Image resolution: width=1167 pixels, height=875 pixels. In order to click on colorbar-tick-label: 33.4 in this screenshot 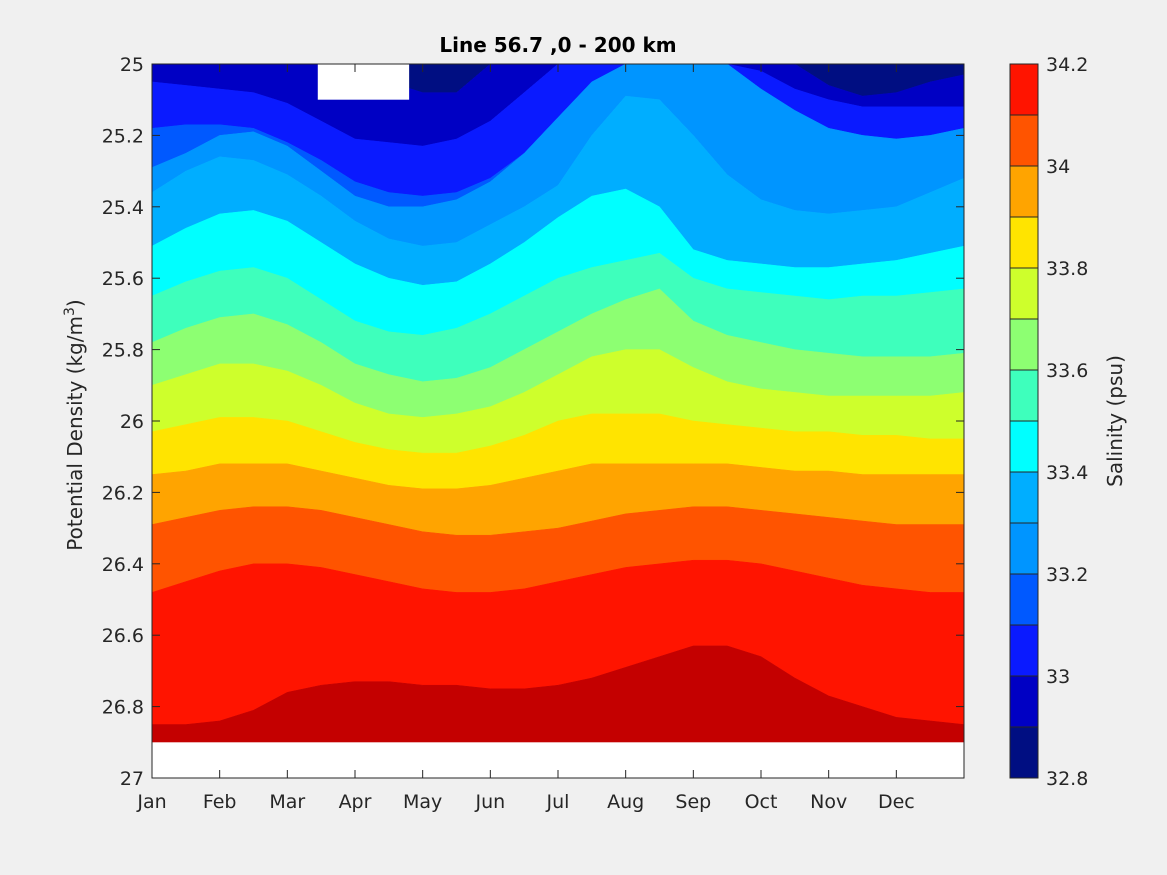, I will do `click(1067, 473)`.